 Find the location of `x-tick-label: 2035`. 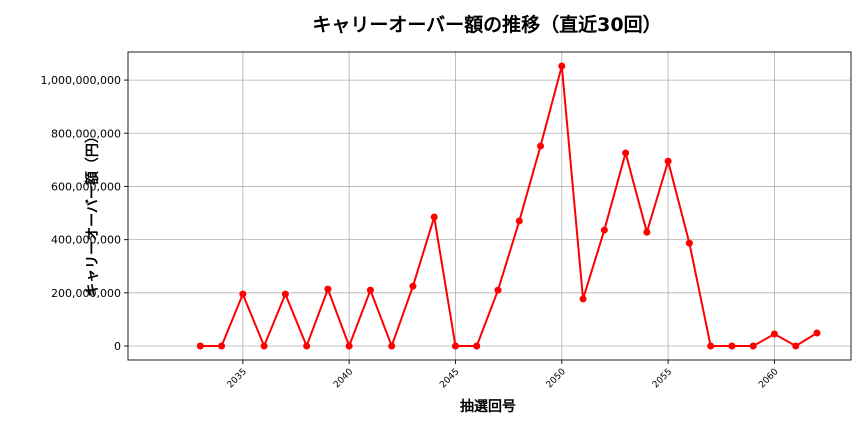

x-tick-label: 2035 is located at coordinates (237, 378).